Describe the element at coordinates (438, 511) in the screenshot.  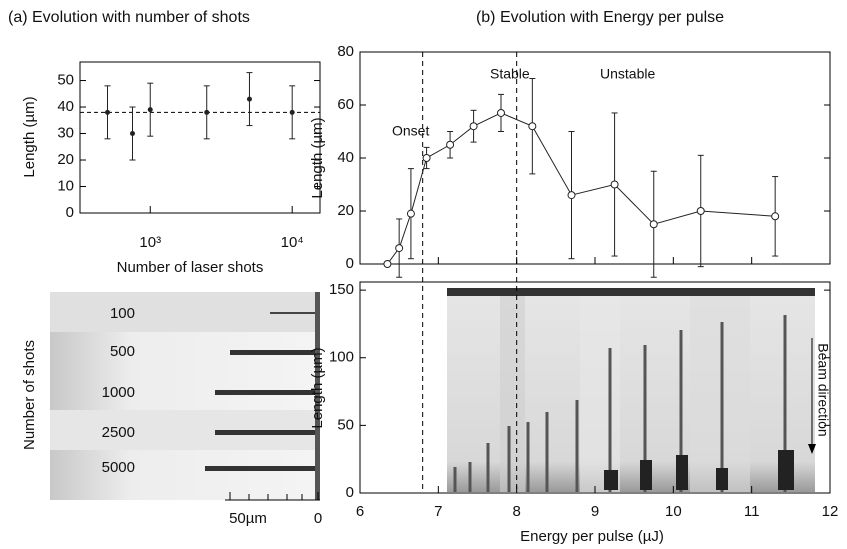
I see `x-tick-label: 7` at that location.